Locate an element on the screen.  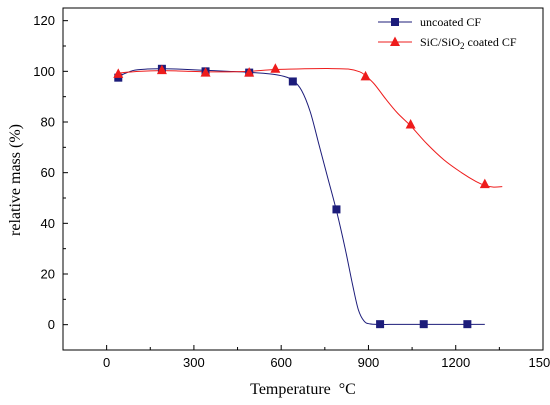
legend-label: uncoated CF is located at coordinates (450, 22).